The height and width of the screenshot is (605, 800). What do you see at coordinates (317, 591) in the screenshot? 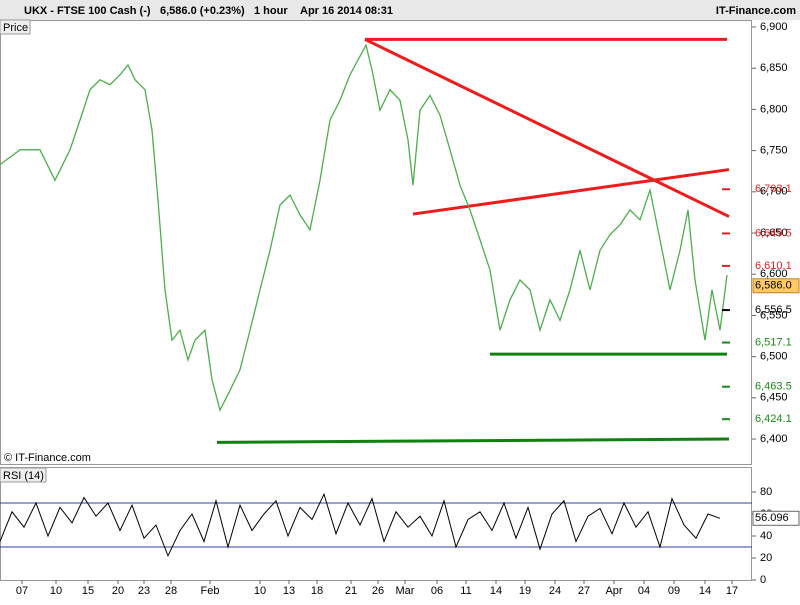
I see `x-tick-label: 18` at bounding box center [317, 591].